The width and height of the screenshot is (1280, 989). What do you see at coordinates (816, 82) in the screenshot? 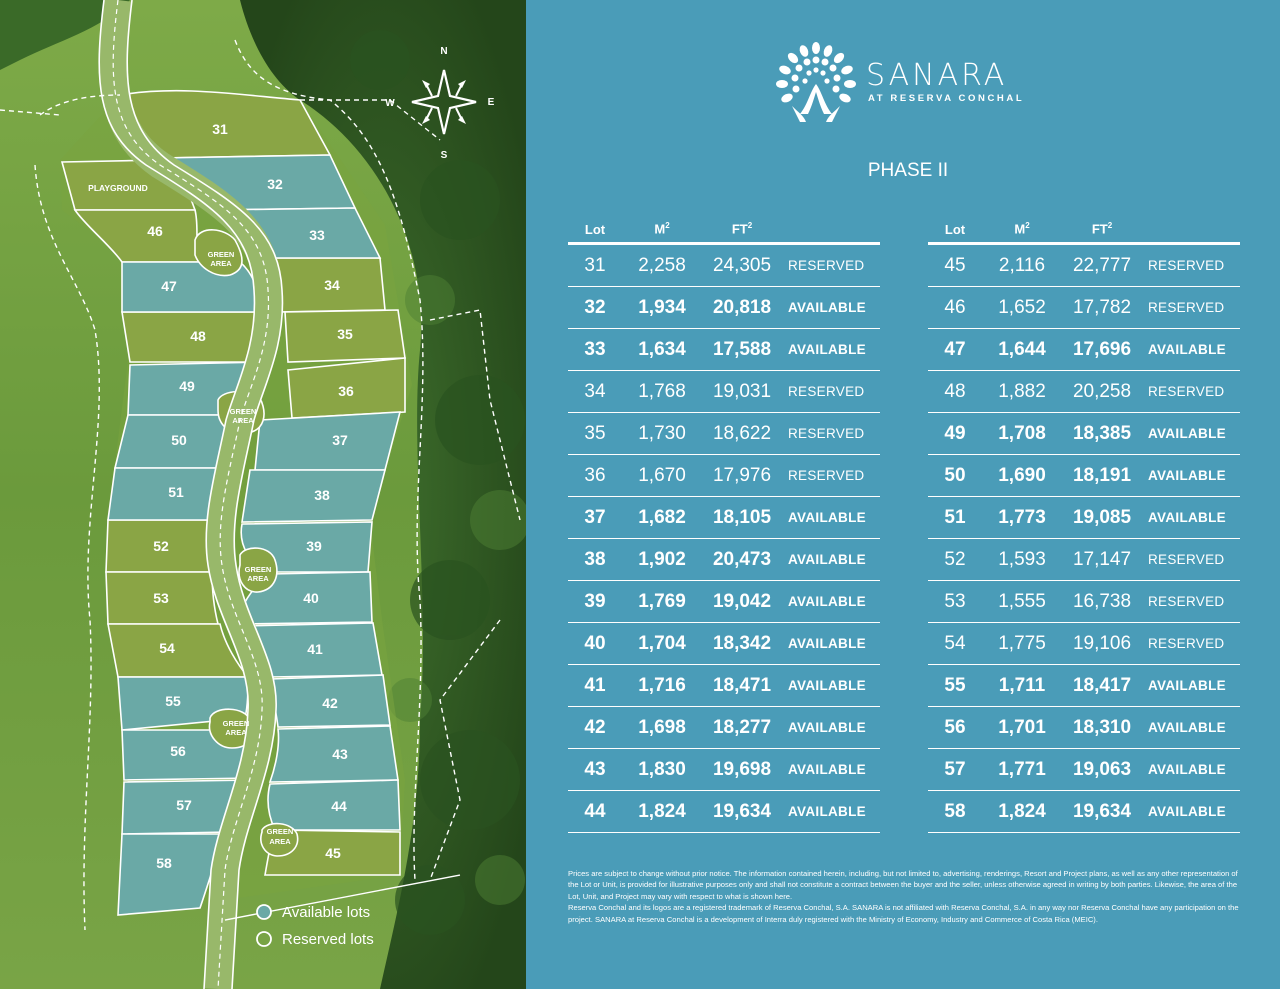
I see `sanara-logo-icon` at bounding box center [816, 82].